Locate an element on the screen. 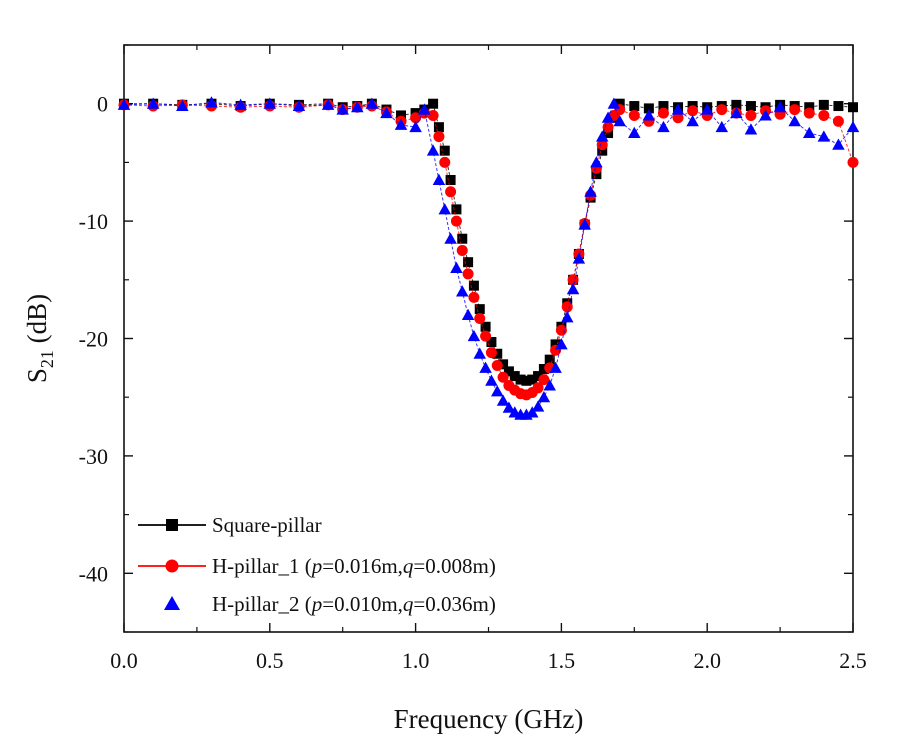 The width and height of the screenshot is (900, 749). legend-label-h-pillar-2: H-pillar_2 (p=0.010m,q=0.036m) is located at coordinates (354, 604).